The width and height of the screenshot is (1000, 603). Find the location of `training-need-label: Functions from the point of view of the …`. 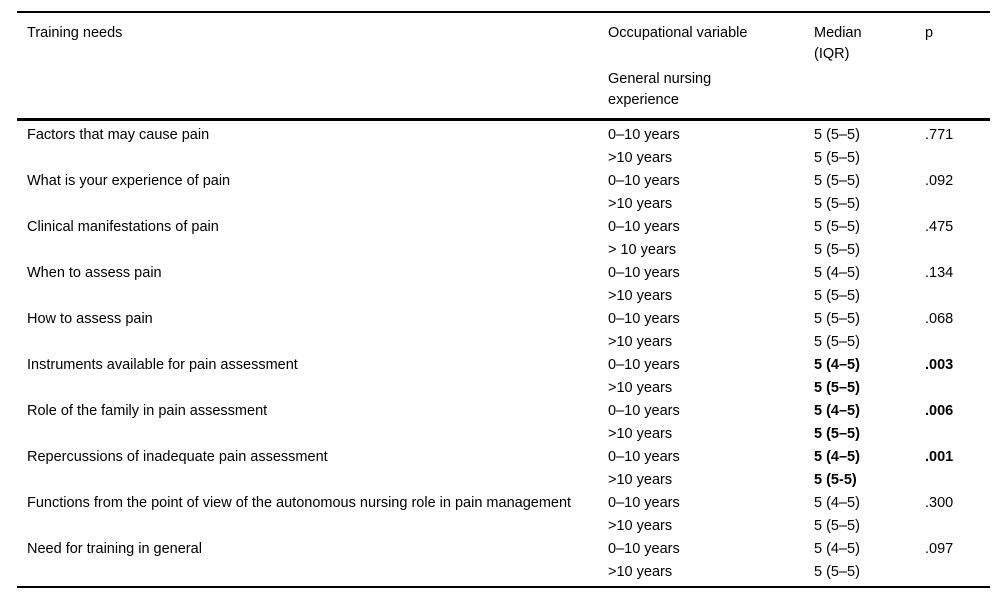

training-need-label: Functions from the point of view of the … is located at coordinates (299, 503).